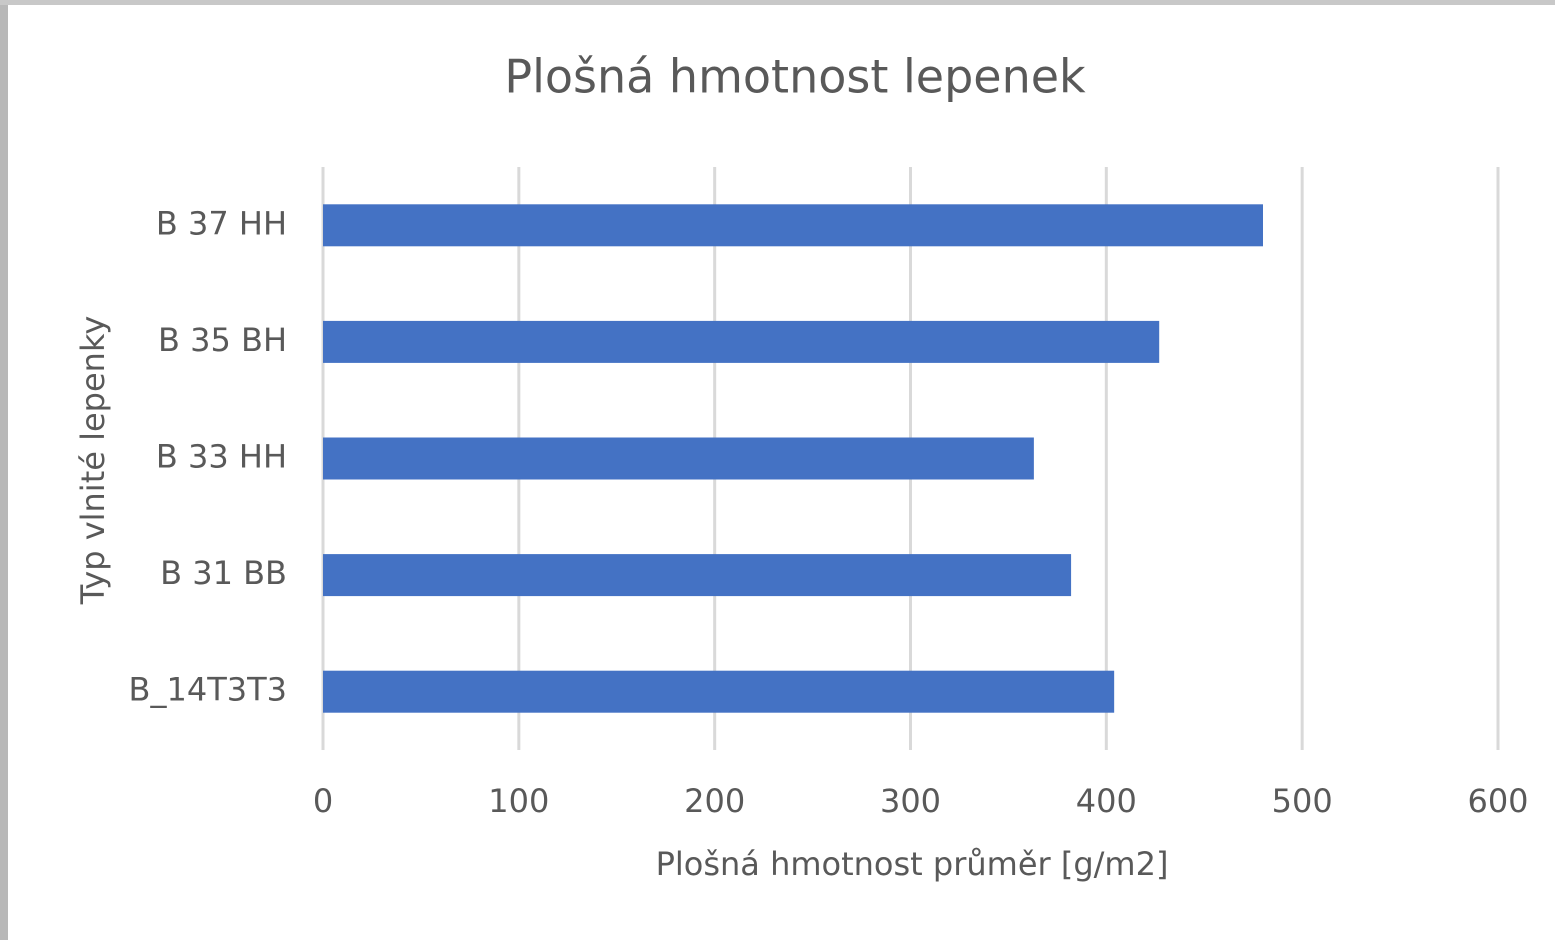 This screenshot has height=940, width=1555. Describe the element at coordinates (93, 461) in the screenshot. I see `y-axis-title: Typ vlnité lepenky` at that location.